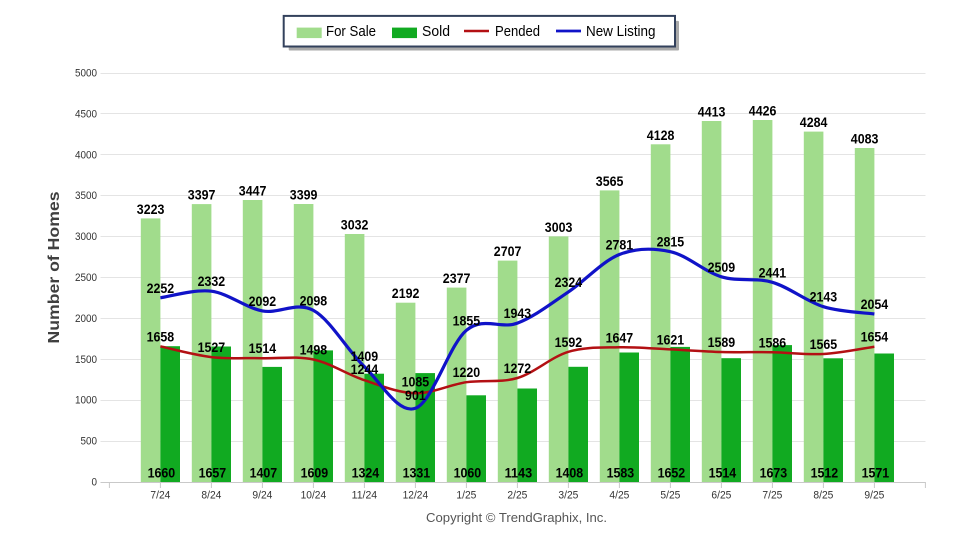 This screenshot has width=960, height=550. I want to click on svg-text: 4128, so click(661, 135).